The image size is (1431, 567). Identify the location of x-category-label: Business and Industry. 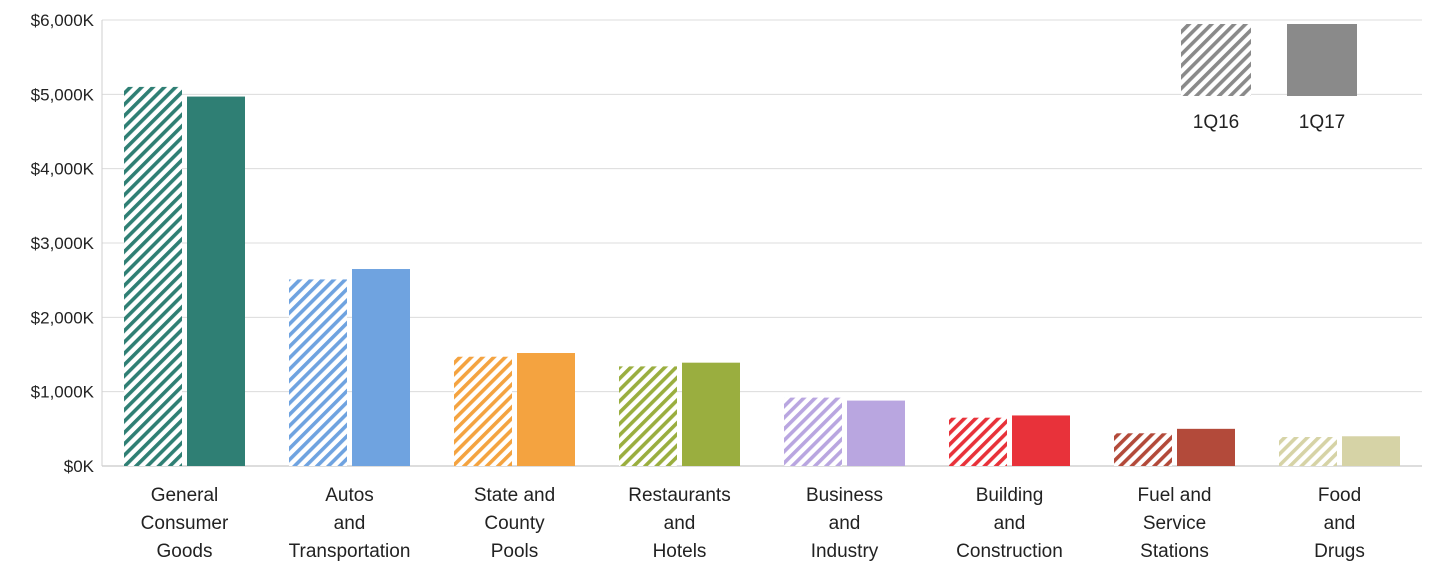
(844, 523).